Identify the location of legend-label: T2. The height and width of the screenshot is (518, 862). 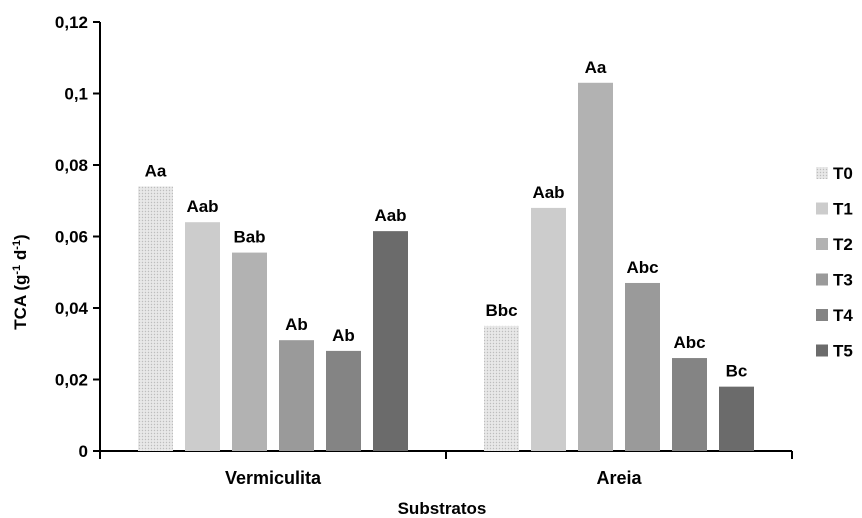
(843, 244).